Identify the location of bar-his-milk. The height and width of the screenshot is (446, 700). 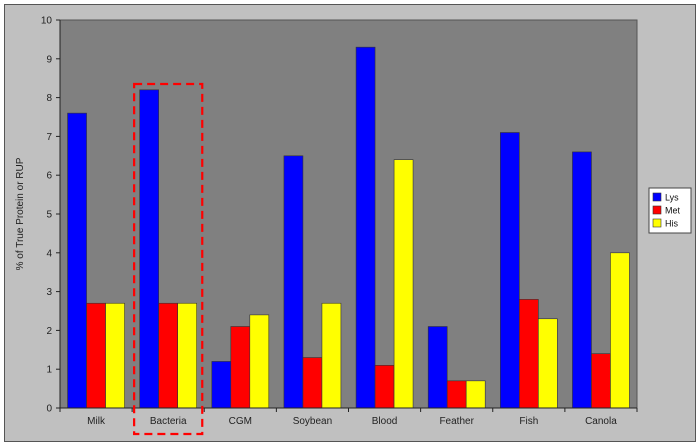
(115, 355).